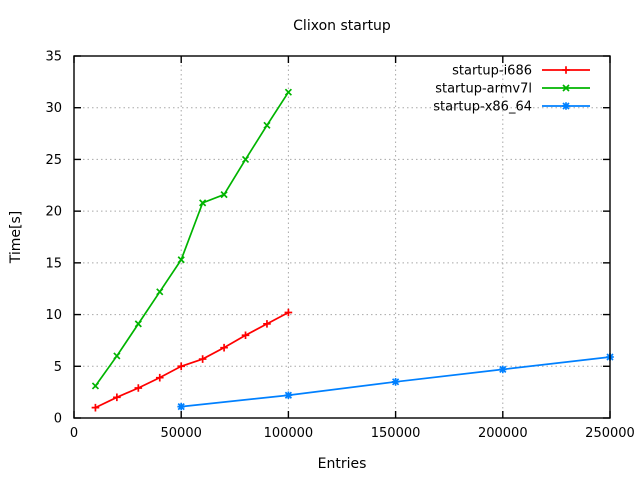  I want to click on legend-label: startup-armv7l, so click(483, 89).